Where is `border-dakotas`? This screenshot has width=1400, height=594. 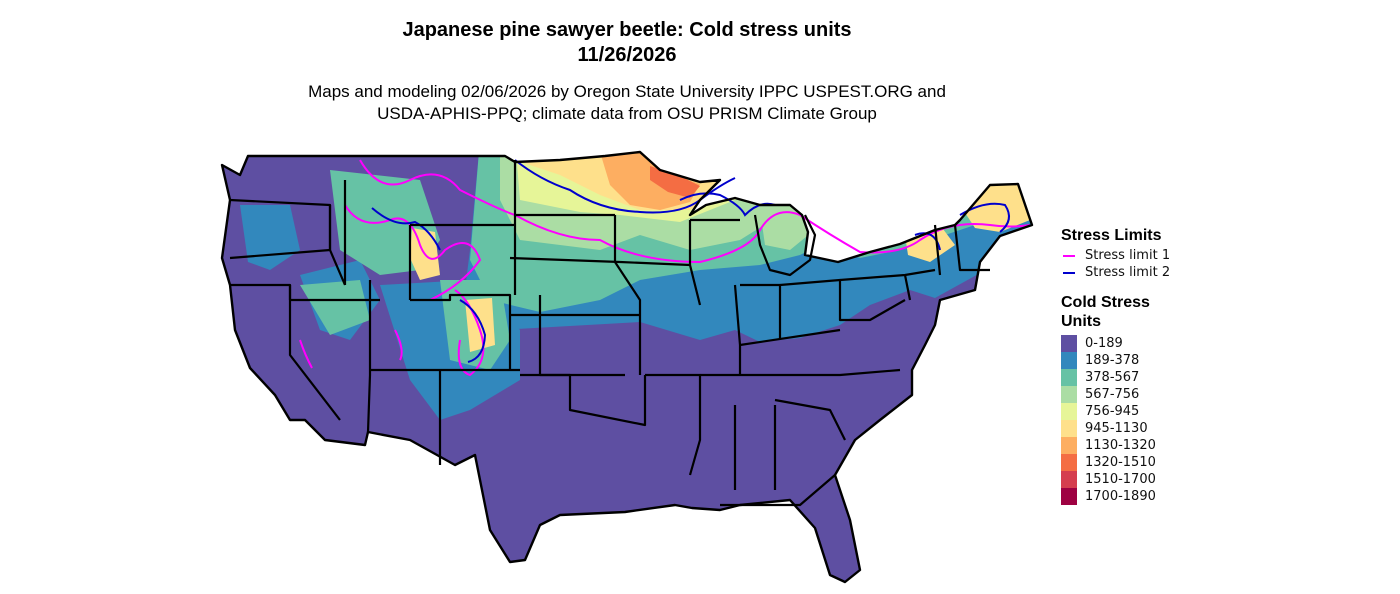
border-dakotas is located at coordinates (565, 238).